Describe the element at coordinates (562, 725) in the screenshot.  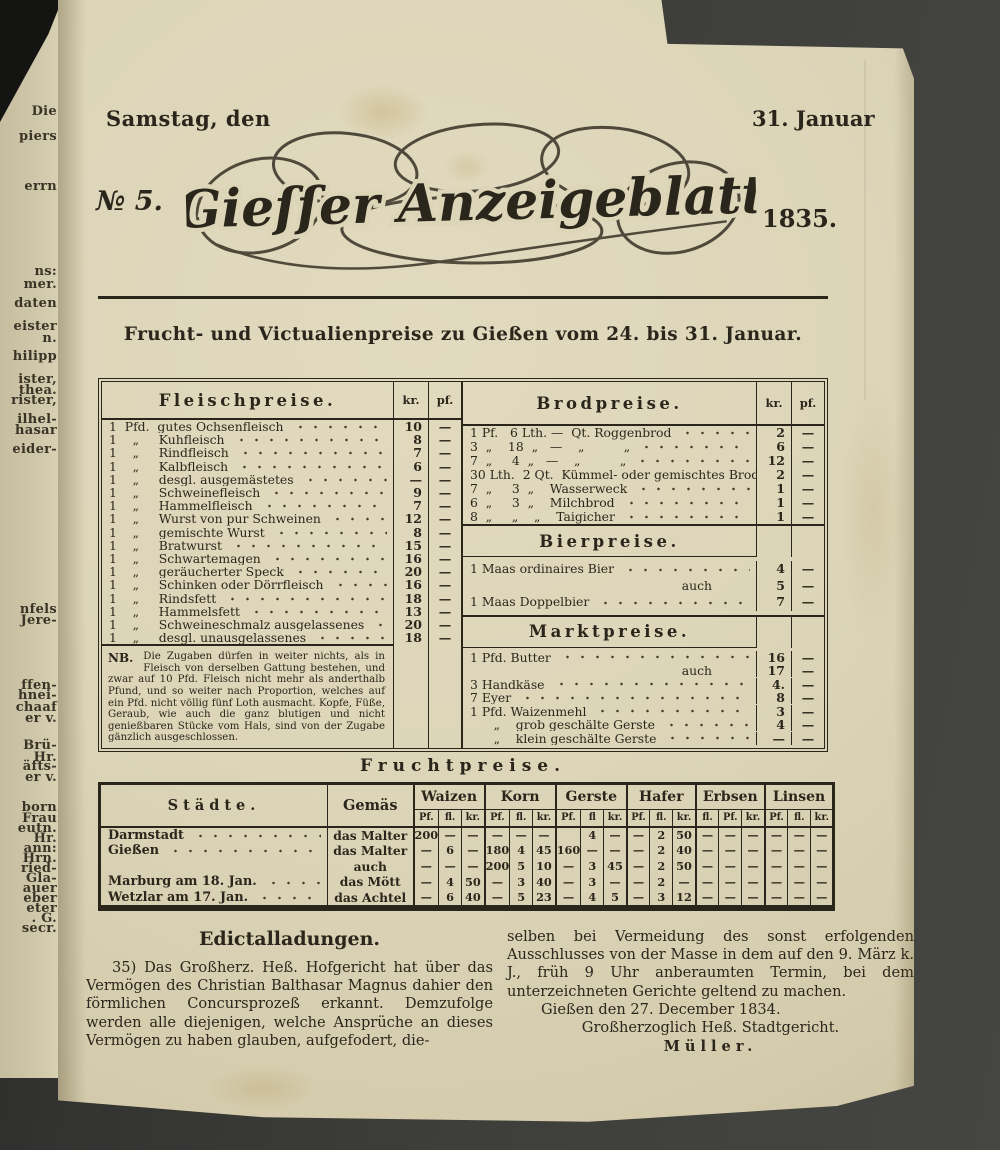
I see `price-item-text: „ grob geschälte Gerste` at that location.